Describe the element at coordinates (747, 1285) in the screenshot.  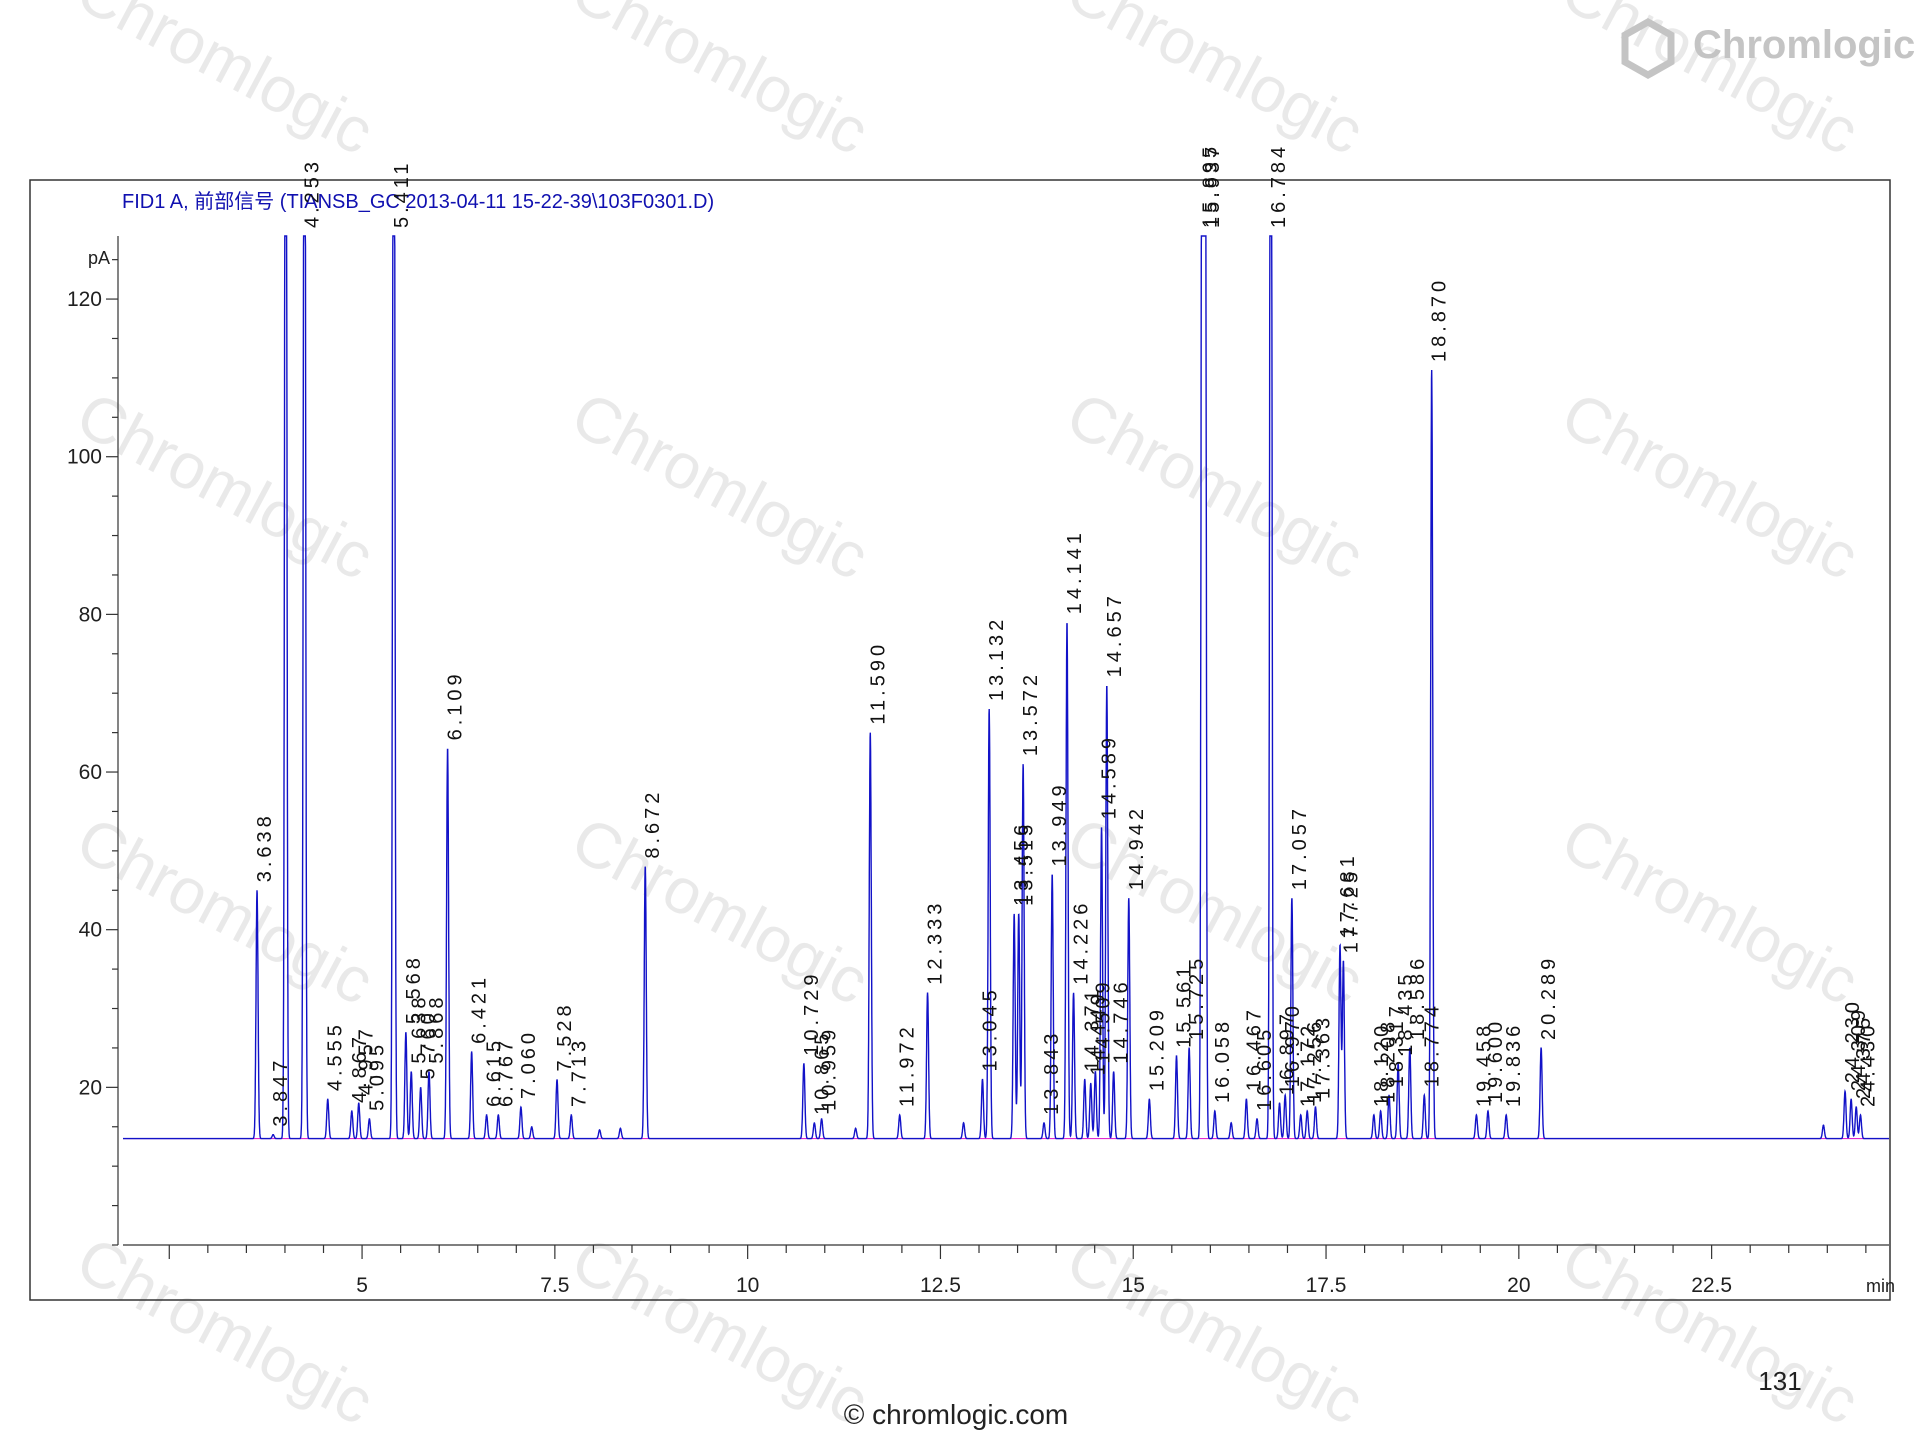
I see `x-tick-label: 10` at that location.